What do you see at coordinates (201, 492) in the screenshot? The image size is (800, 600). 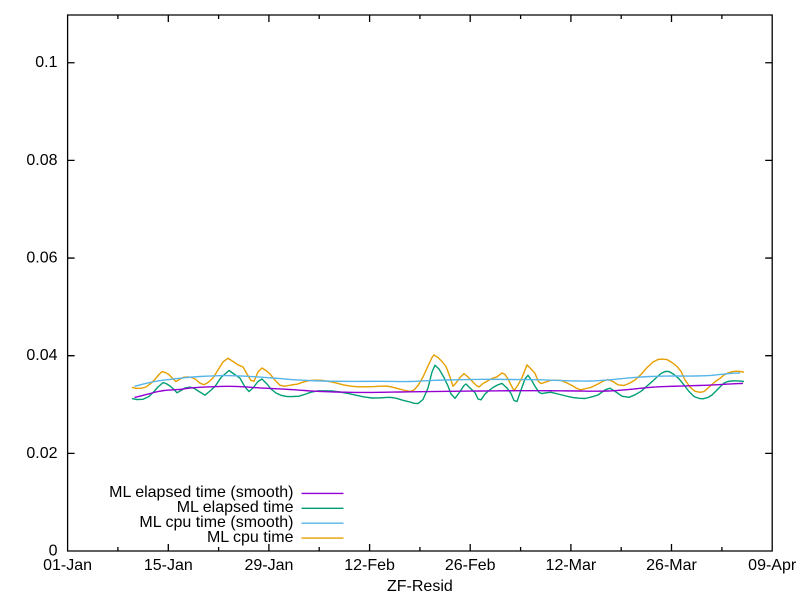 I see `svg-text: ML elapsed time (smooth)` at bounding box center [201, 492].